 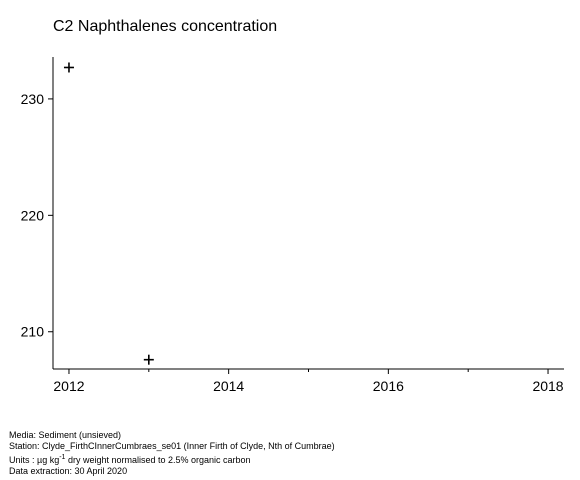 What do you see at coordinates (65, 435) in the screenshot?
I see `footer-media: Media: Sediment (unsieved)` at bounding box center [65, 435].